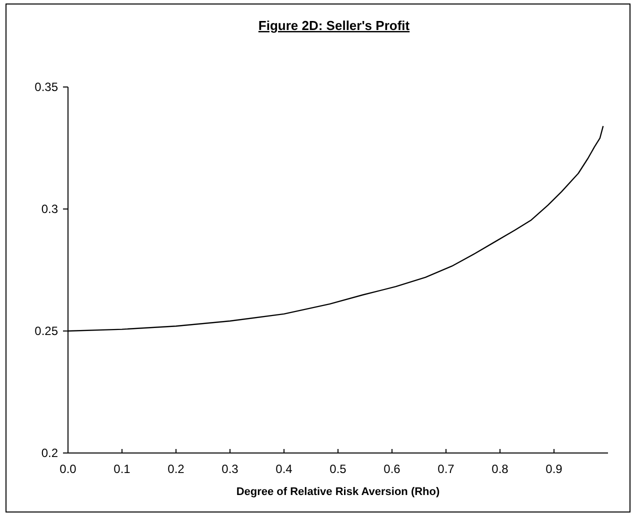 Image resolution: width=636 pixels, height=514 pixels. I want to click on x-tick-label: 0.3, so click(230, 469).